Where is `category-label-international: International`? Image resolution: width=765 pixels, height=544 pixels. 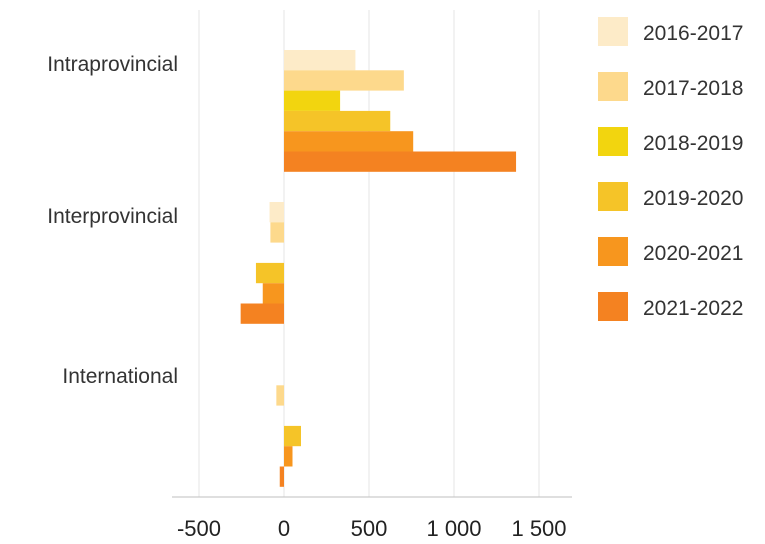
category-label-international: International is located at coordinates (120, 376).